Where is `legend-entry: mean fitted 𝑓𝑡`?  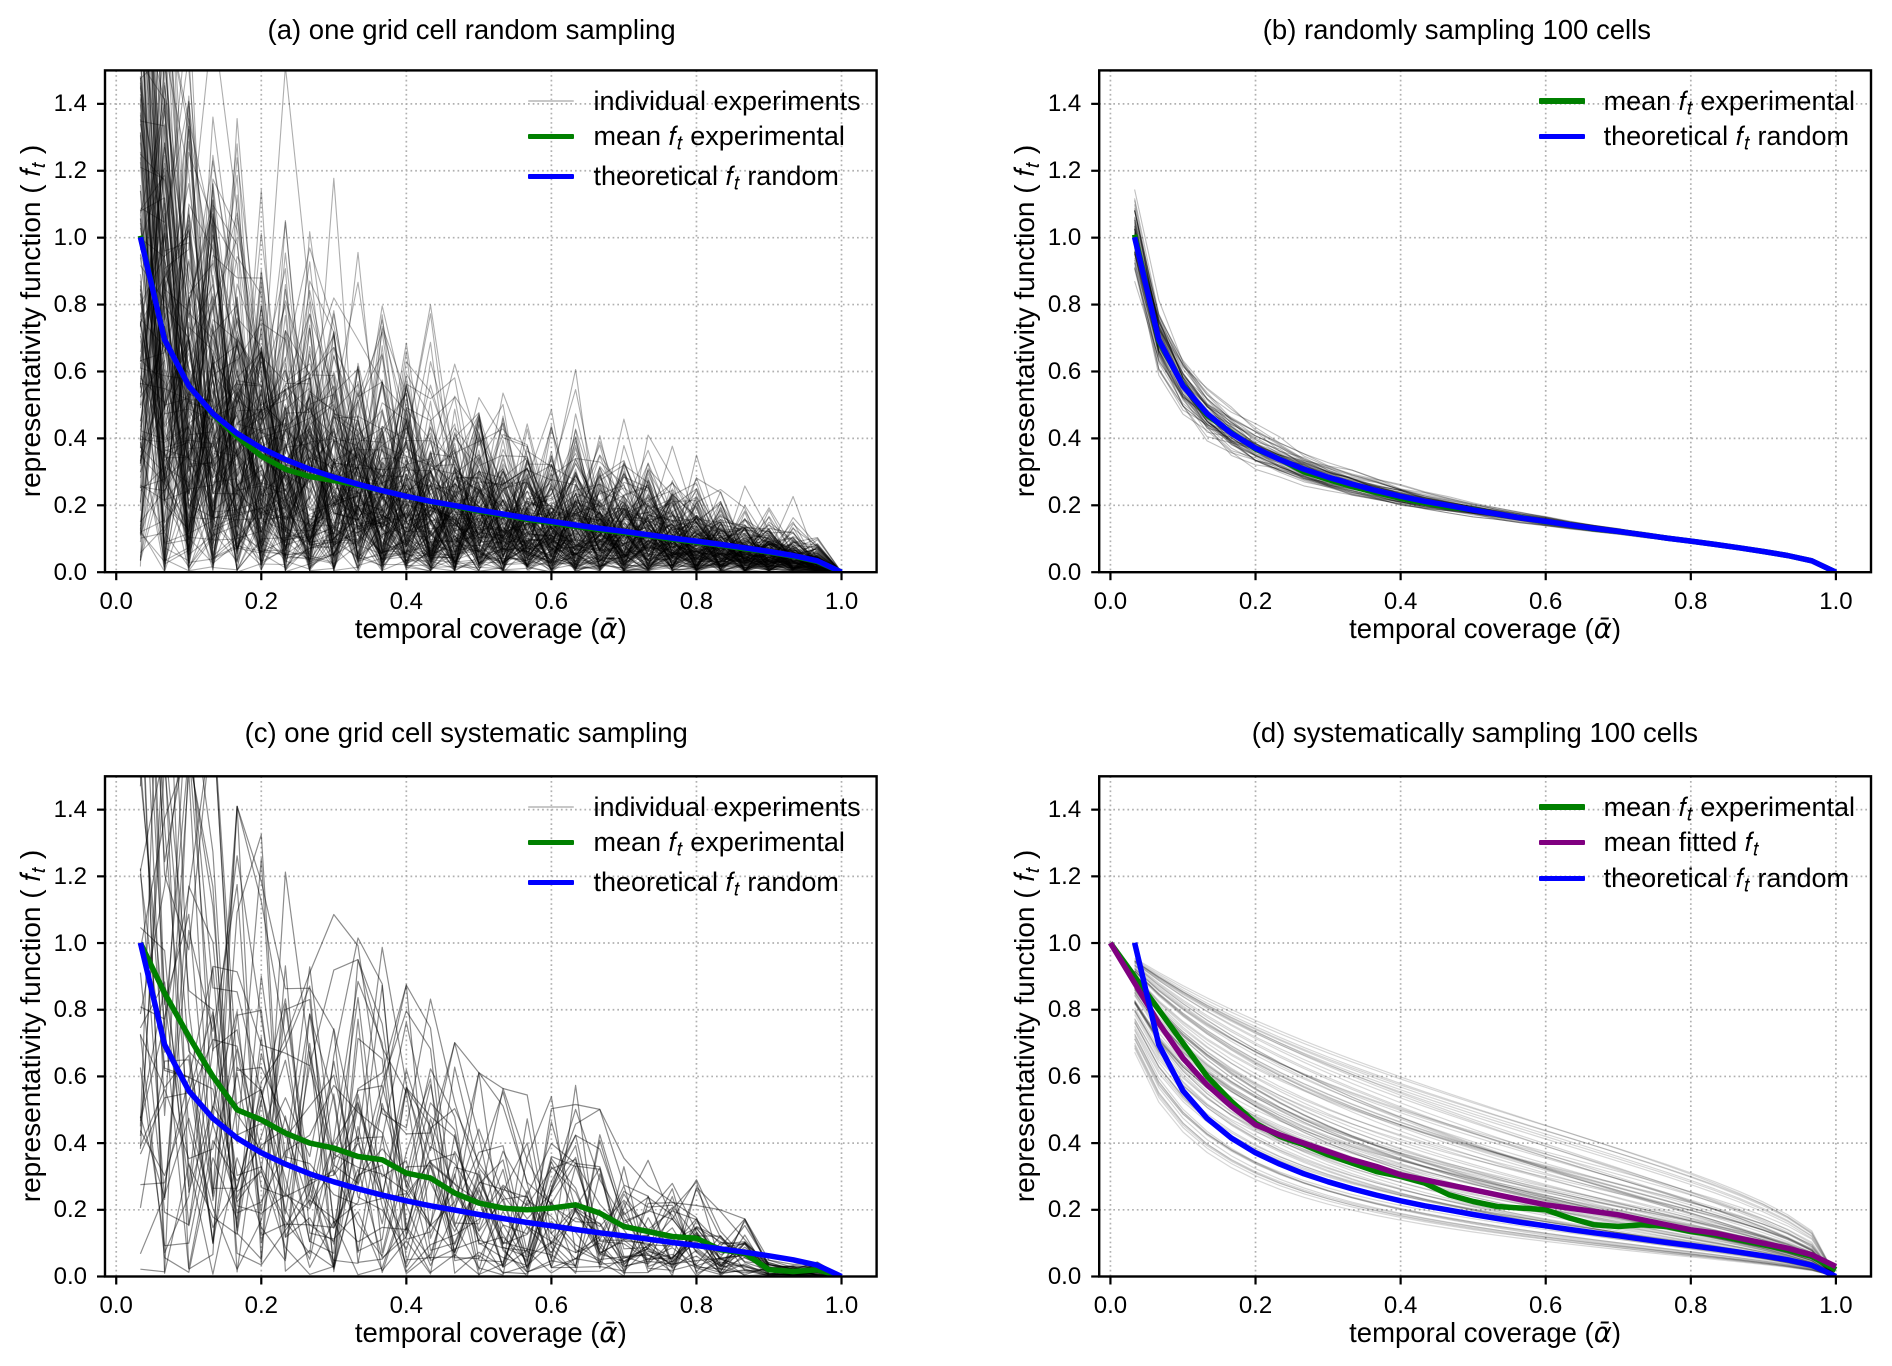
legend-entry: mean fitted 𝑓𝑡 is located at coordinates (1648, 843).